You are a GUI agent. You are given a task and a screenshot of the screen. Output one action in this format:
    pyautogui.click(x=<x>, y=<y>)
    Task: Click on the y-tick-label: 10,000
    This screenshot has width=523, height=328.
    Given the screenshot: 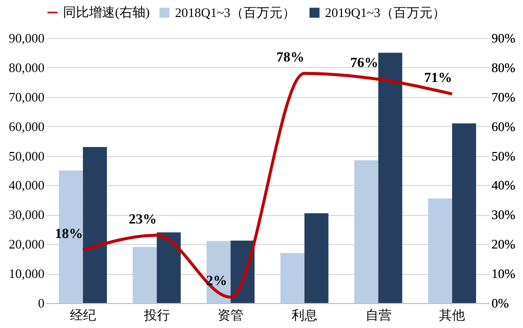 What is the action you would take?
    pyautogui.click(x=26, y=274)
    